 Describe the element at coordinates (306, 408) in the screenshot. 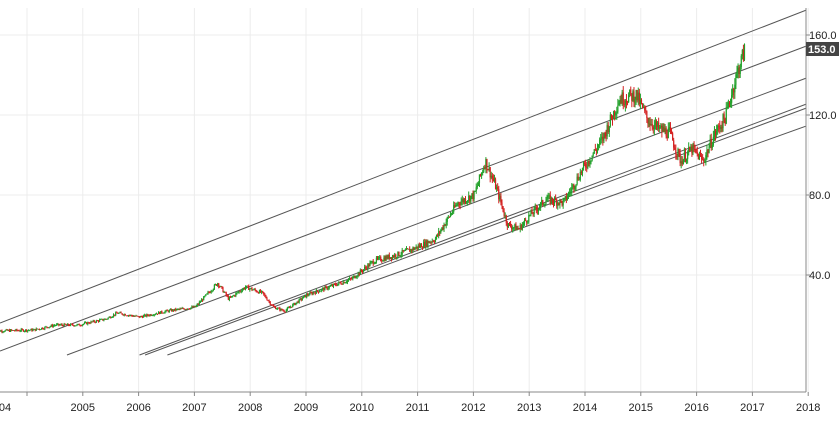

I see `x-tick-label-2009: 2009` at that location.